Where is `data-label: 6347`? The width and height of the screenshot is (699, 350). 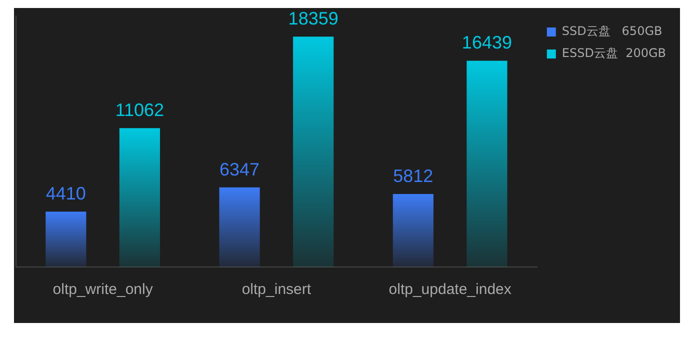 data-label: 6347 is located at coordinates (240, 169).